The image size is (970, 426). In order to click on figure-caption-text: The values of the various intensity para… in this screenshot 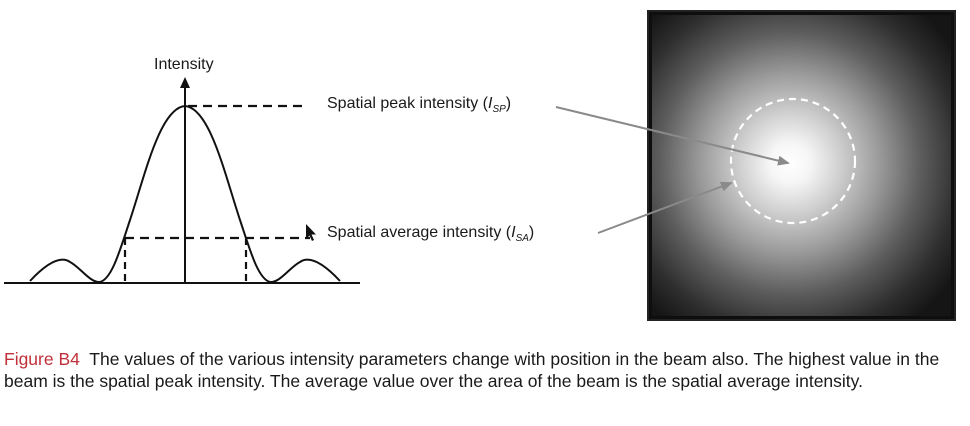, I will do `click(472, 370)`.